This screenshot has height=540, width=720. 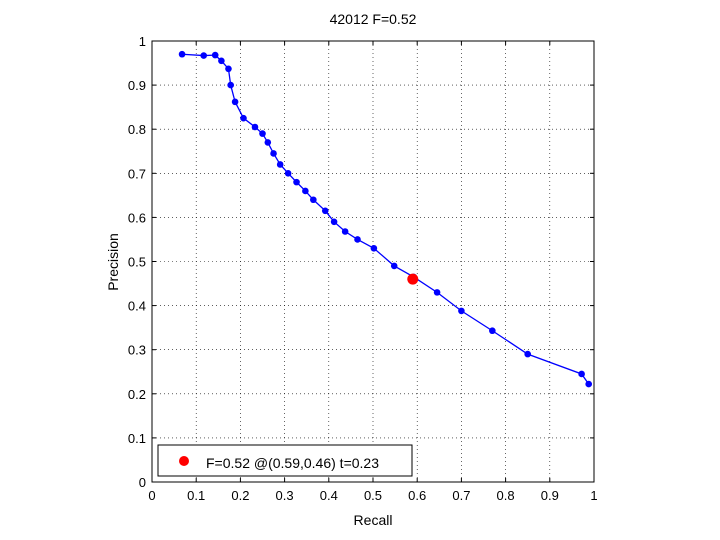 I want to click on best-point-layer, so click(x=413, y=279).